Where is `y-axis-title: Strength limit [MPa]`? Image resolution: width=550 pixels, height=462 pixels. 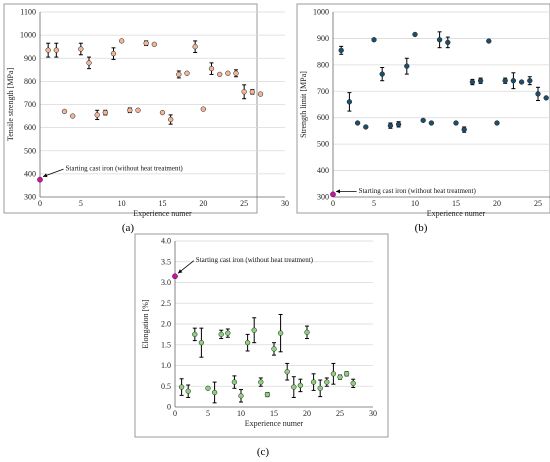 y-axis-title: Strength limit [MPa] is located at coordinates (303, 104).